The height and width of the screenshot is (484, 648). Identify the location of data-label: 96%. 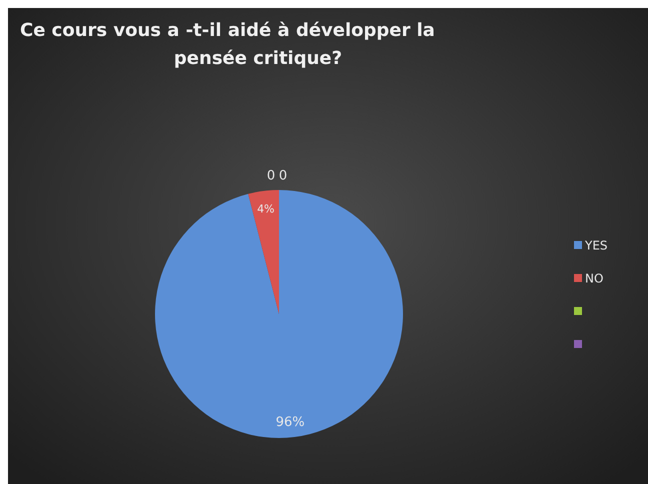
(290, 422).